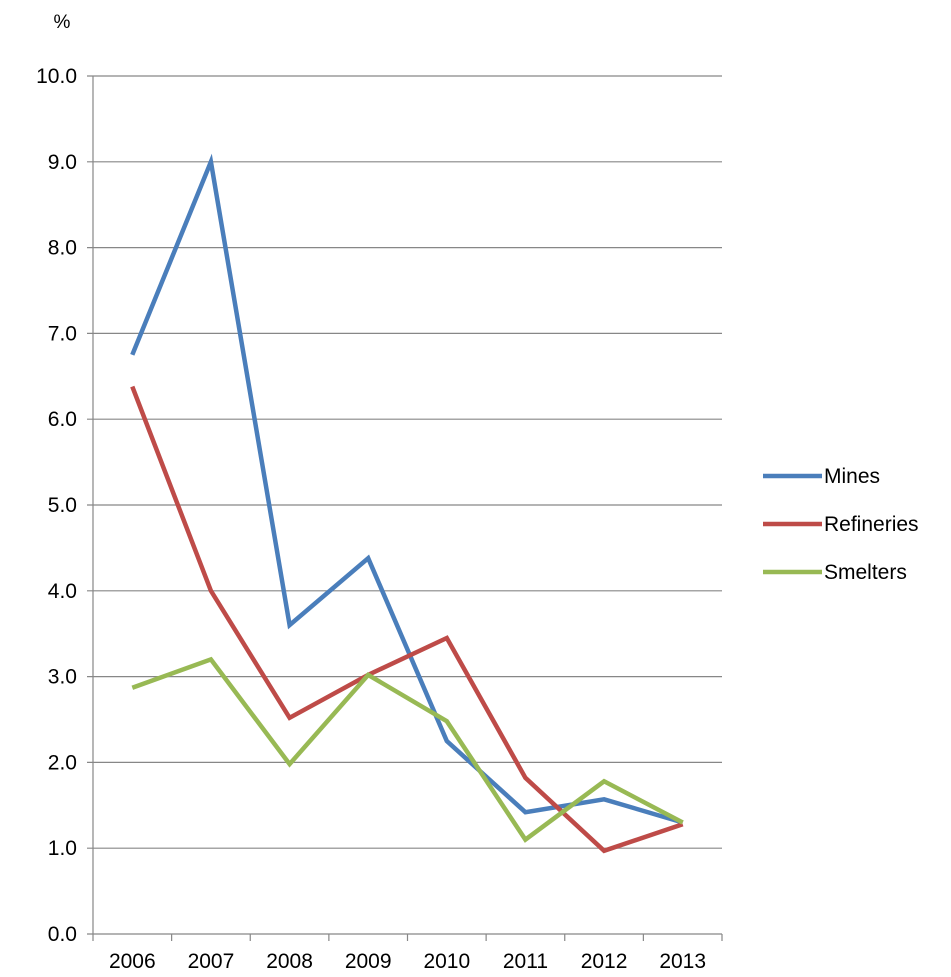 This screenshot has width=951, height=977. What do you see at coordinates (62, 591) in the screenshot?
I see `y-tick-label: 4.0` at bounding box center [62, 591].